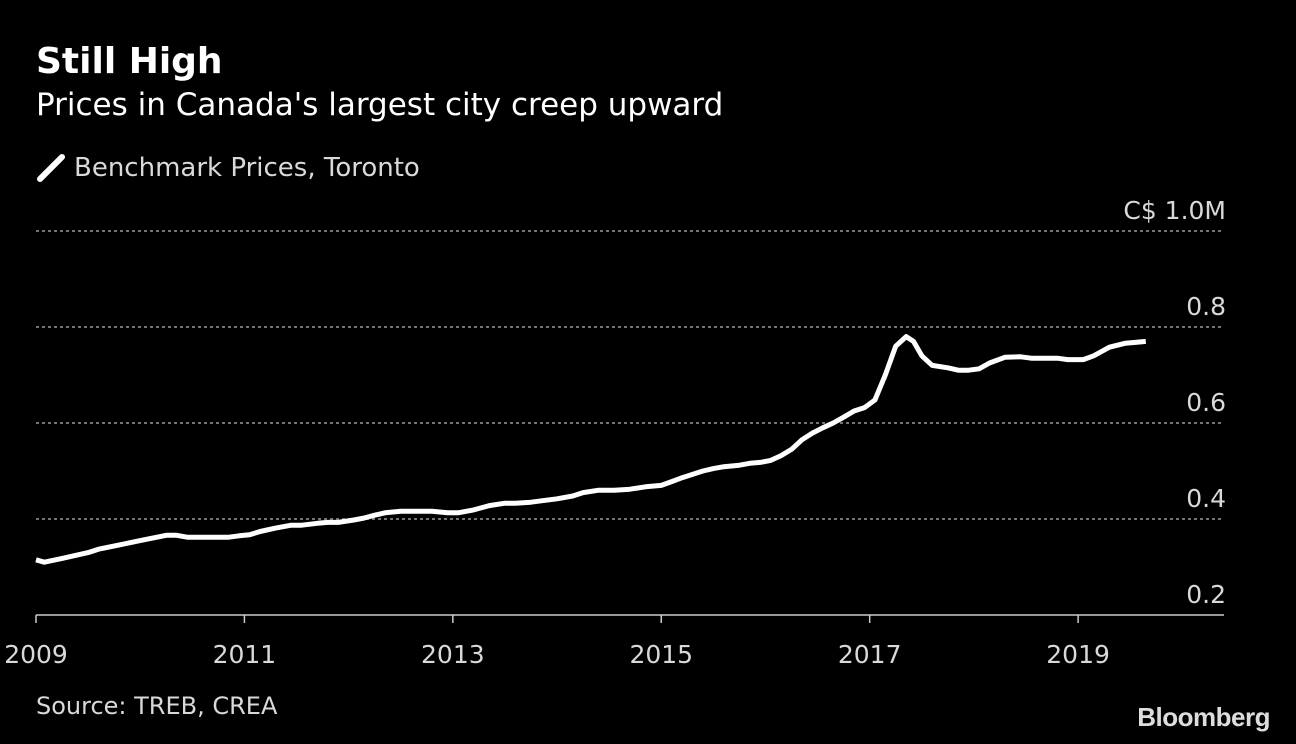 This screenshot has width=1296, height=744. What do you see at coordinates (1206, 402) in the screenshot?
I see `y-tick-label: 0.6` at bounding box center [1206, 402].